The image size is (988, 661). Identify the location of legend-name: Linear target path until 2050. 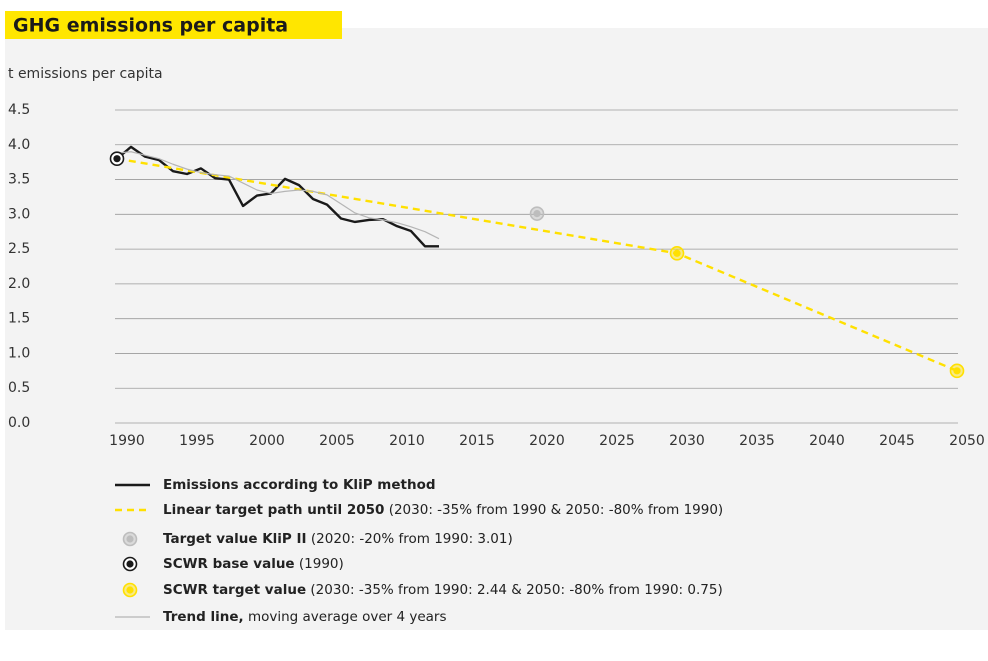
(273, 510).